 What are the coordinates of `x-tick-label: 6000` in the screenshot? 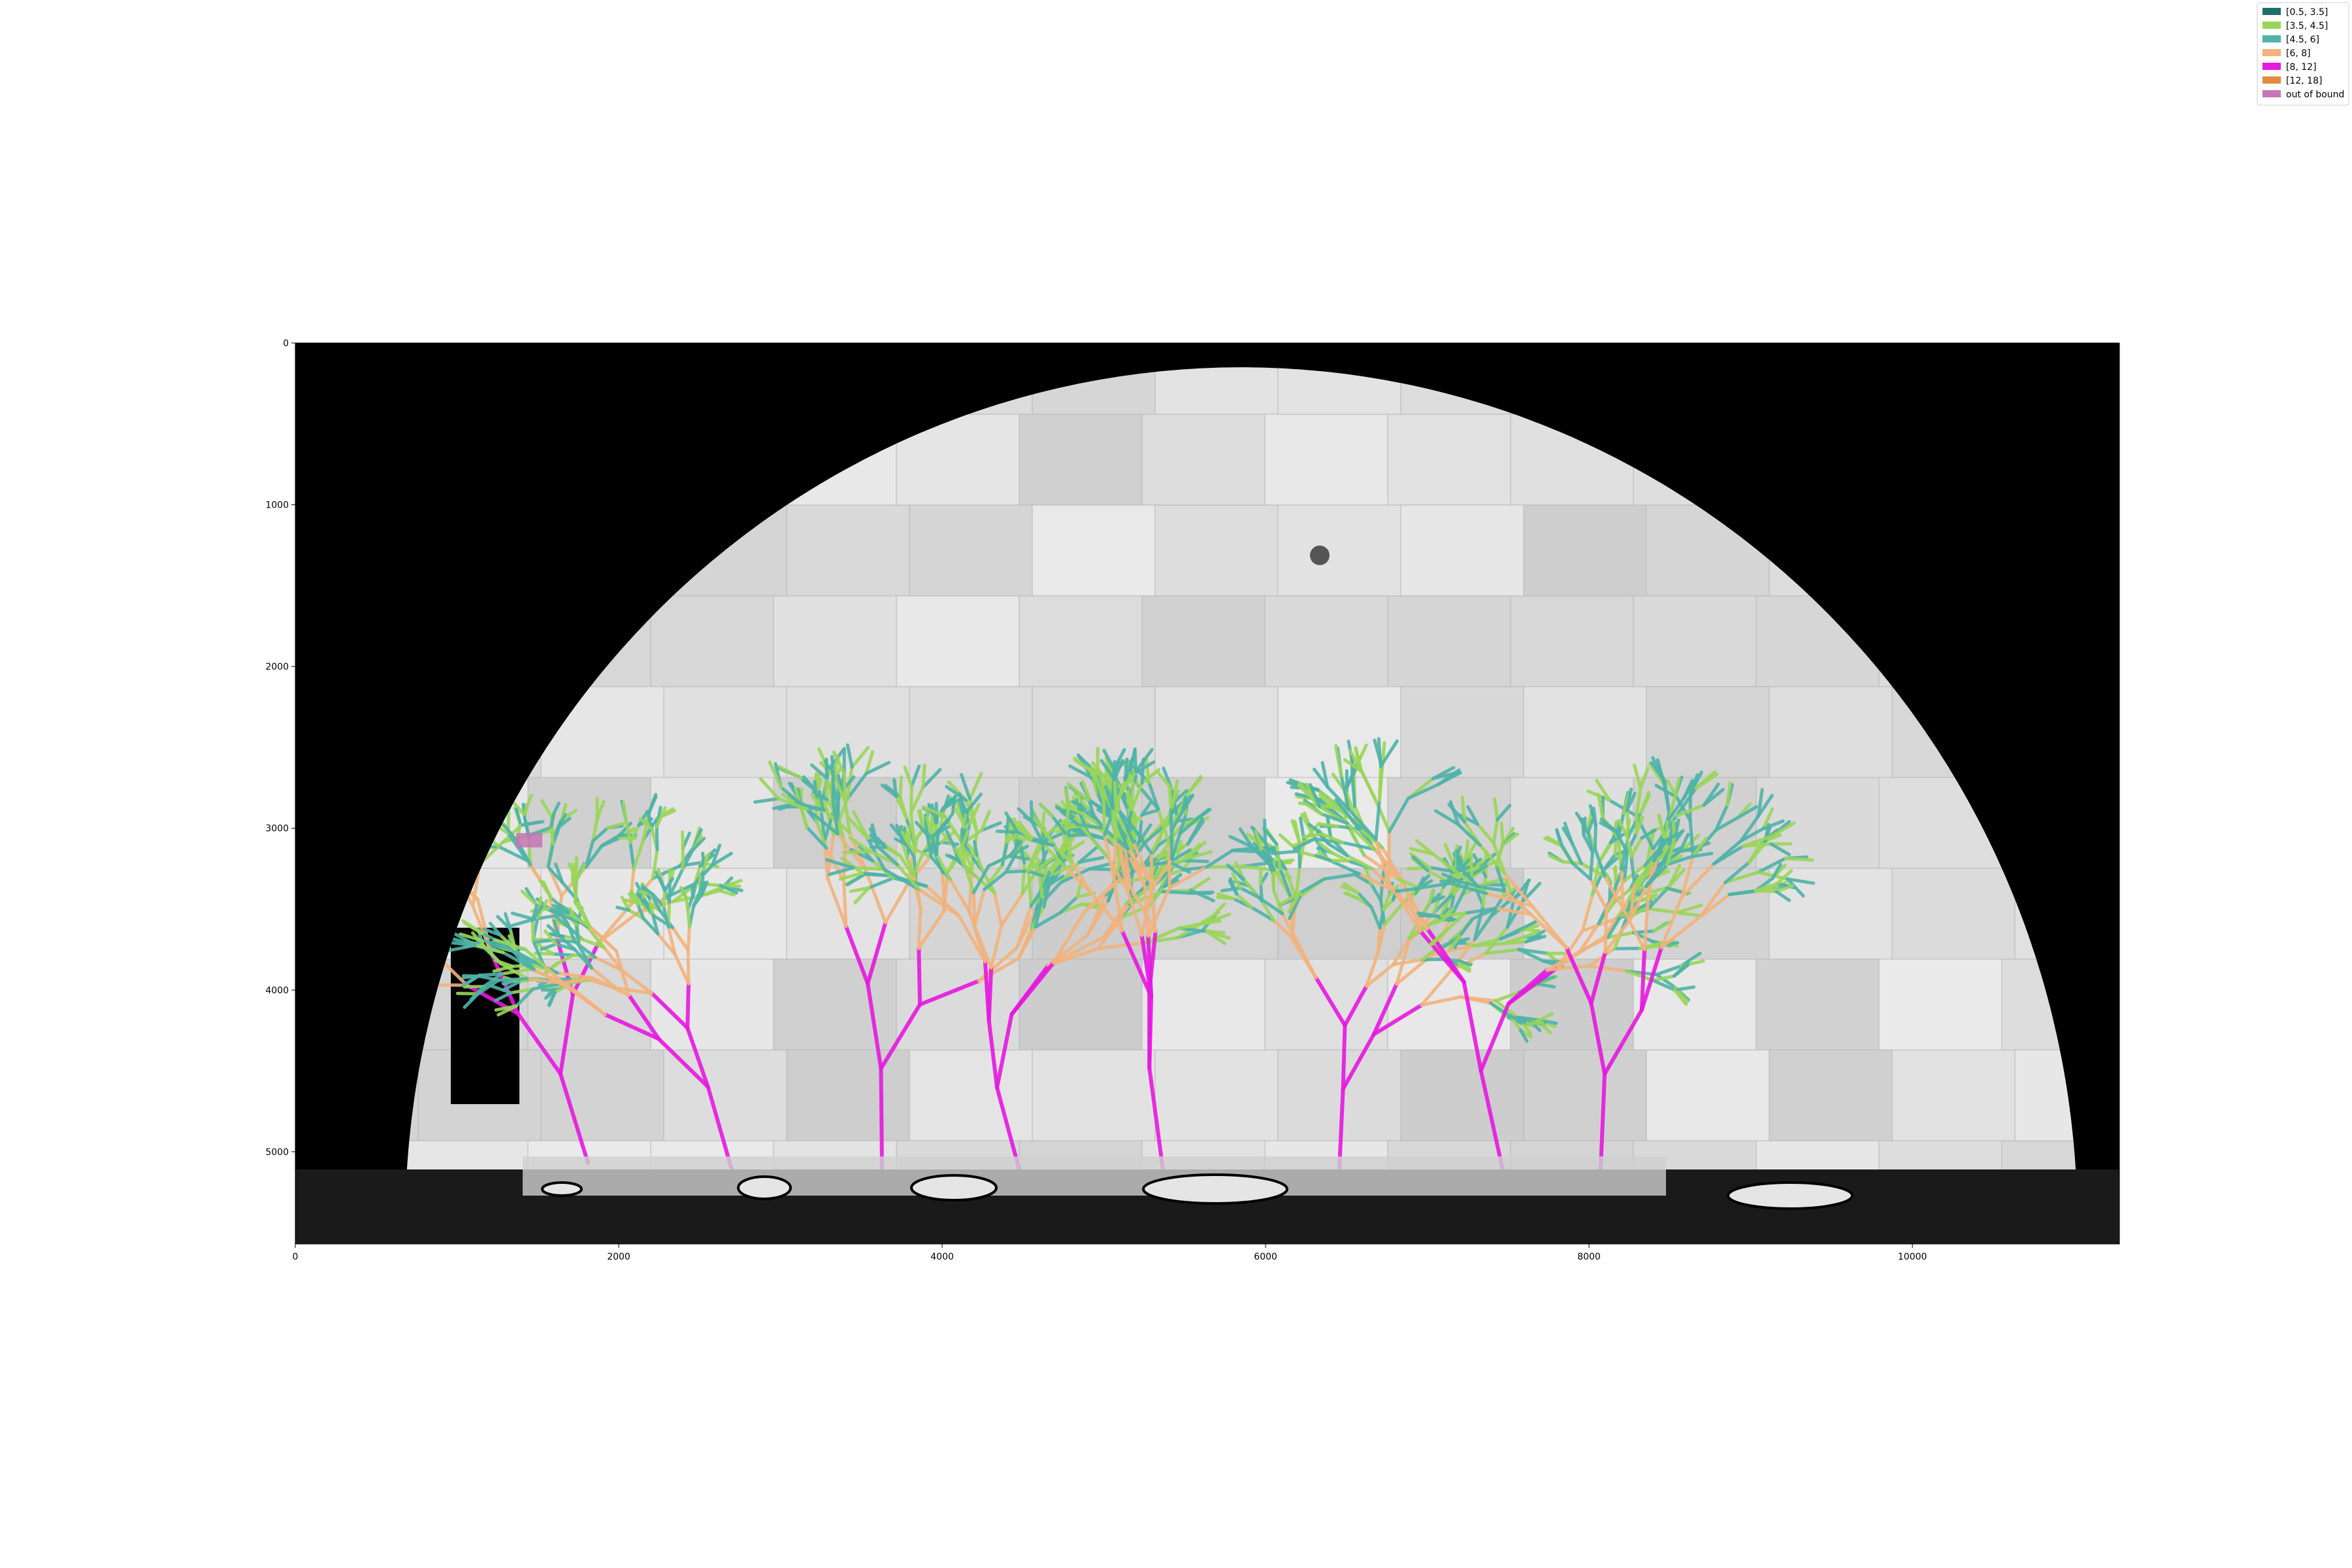 It's located at (1265, 1257).